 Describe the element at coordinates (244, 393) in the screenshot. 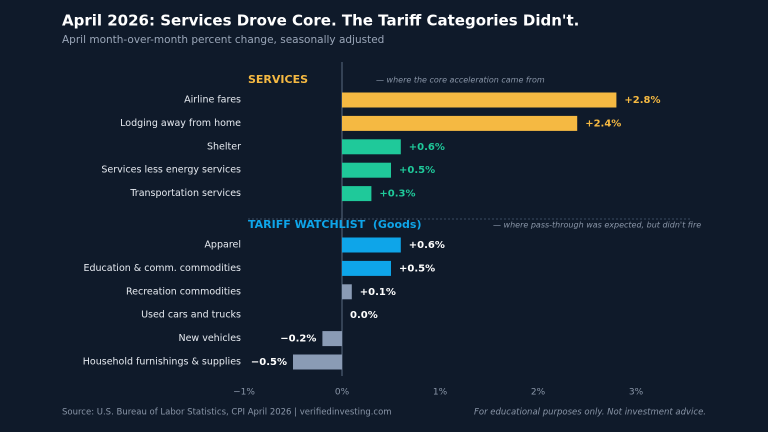

I see `x-tick-label: −1%` at that location.